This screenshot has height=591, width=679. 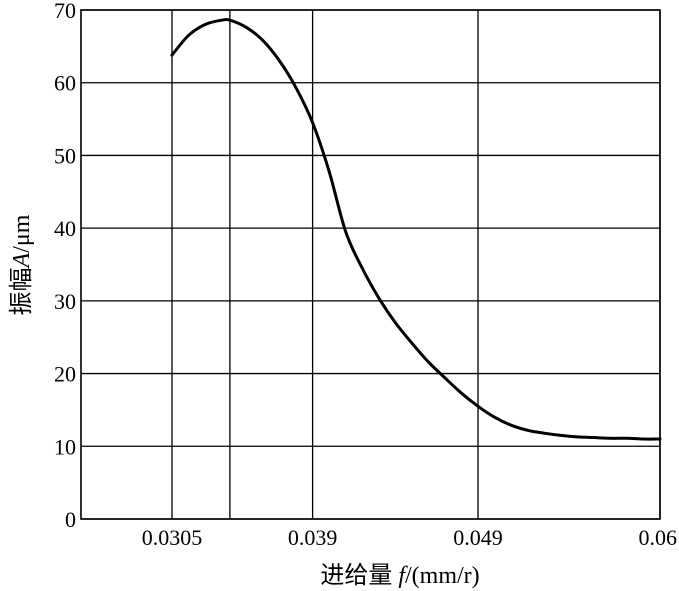 What do you see at coordinates (313, 537) in the screenshot?
I see `x-tick-label: 0.039` at bounding box center [313, 537].